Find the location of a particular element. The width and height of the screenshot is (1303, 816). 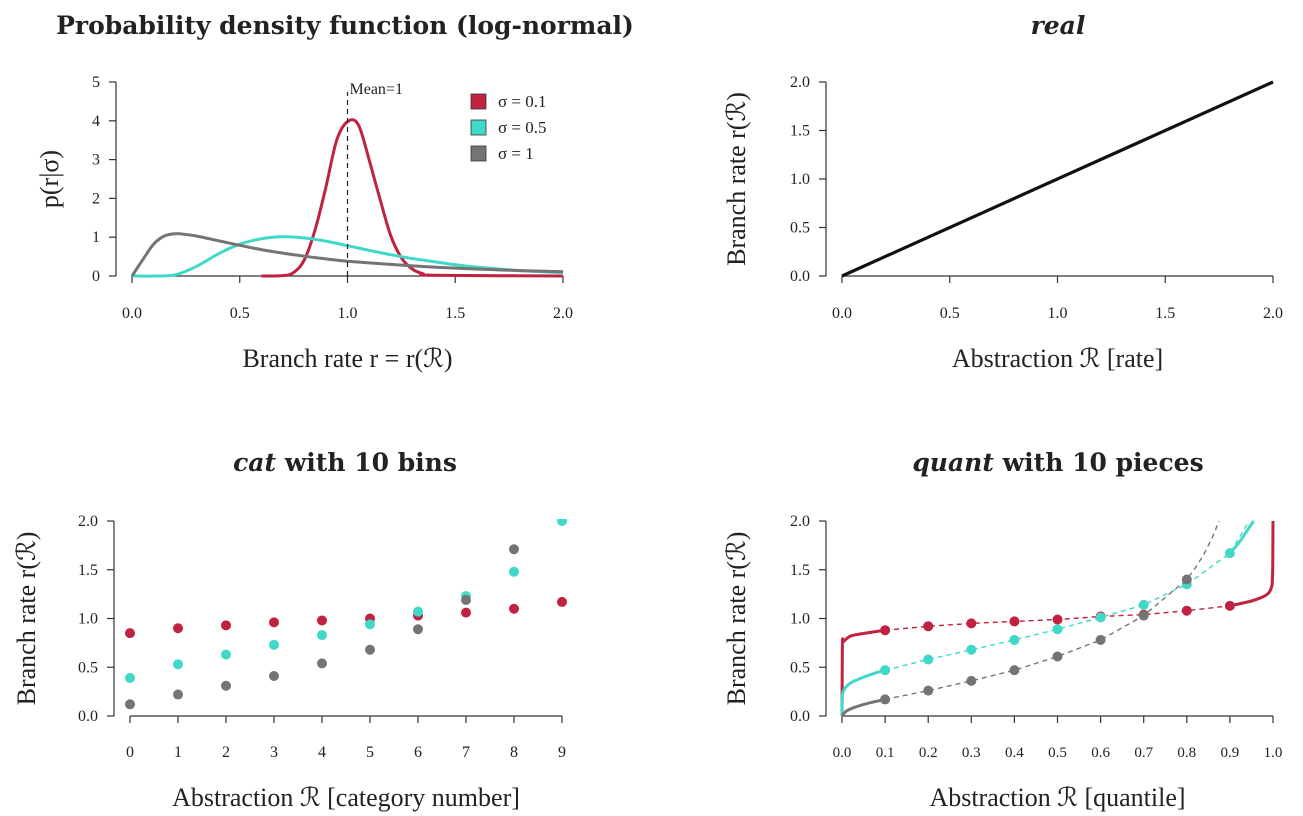

chart-title: real is located at coordinates (1058, 25).